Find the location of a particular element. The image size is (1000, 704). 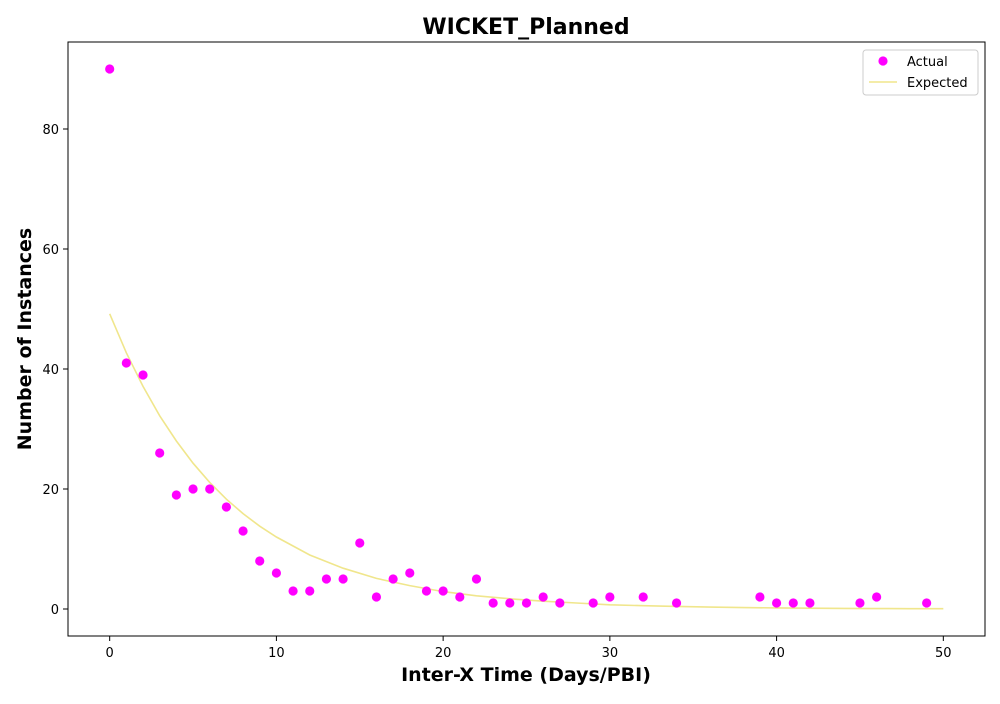

x-tick-label: 40 is located at coordinates (776, 653).